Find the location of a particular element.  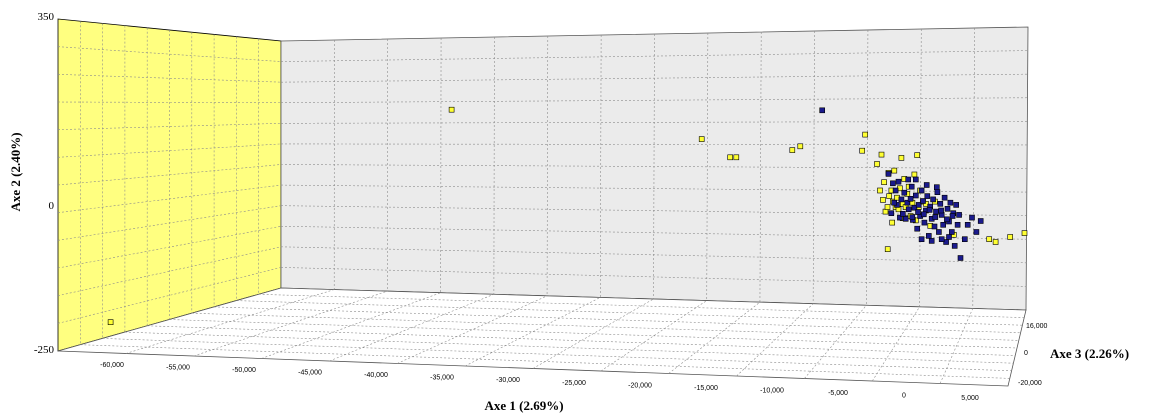

x-tick-label: -30,000 is located at coordinates (508, 380).